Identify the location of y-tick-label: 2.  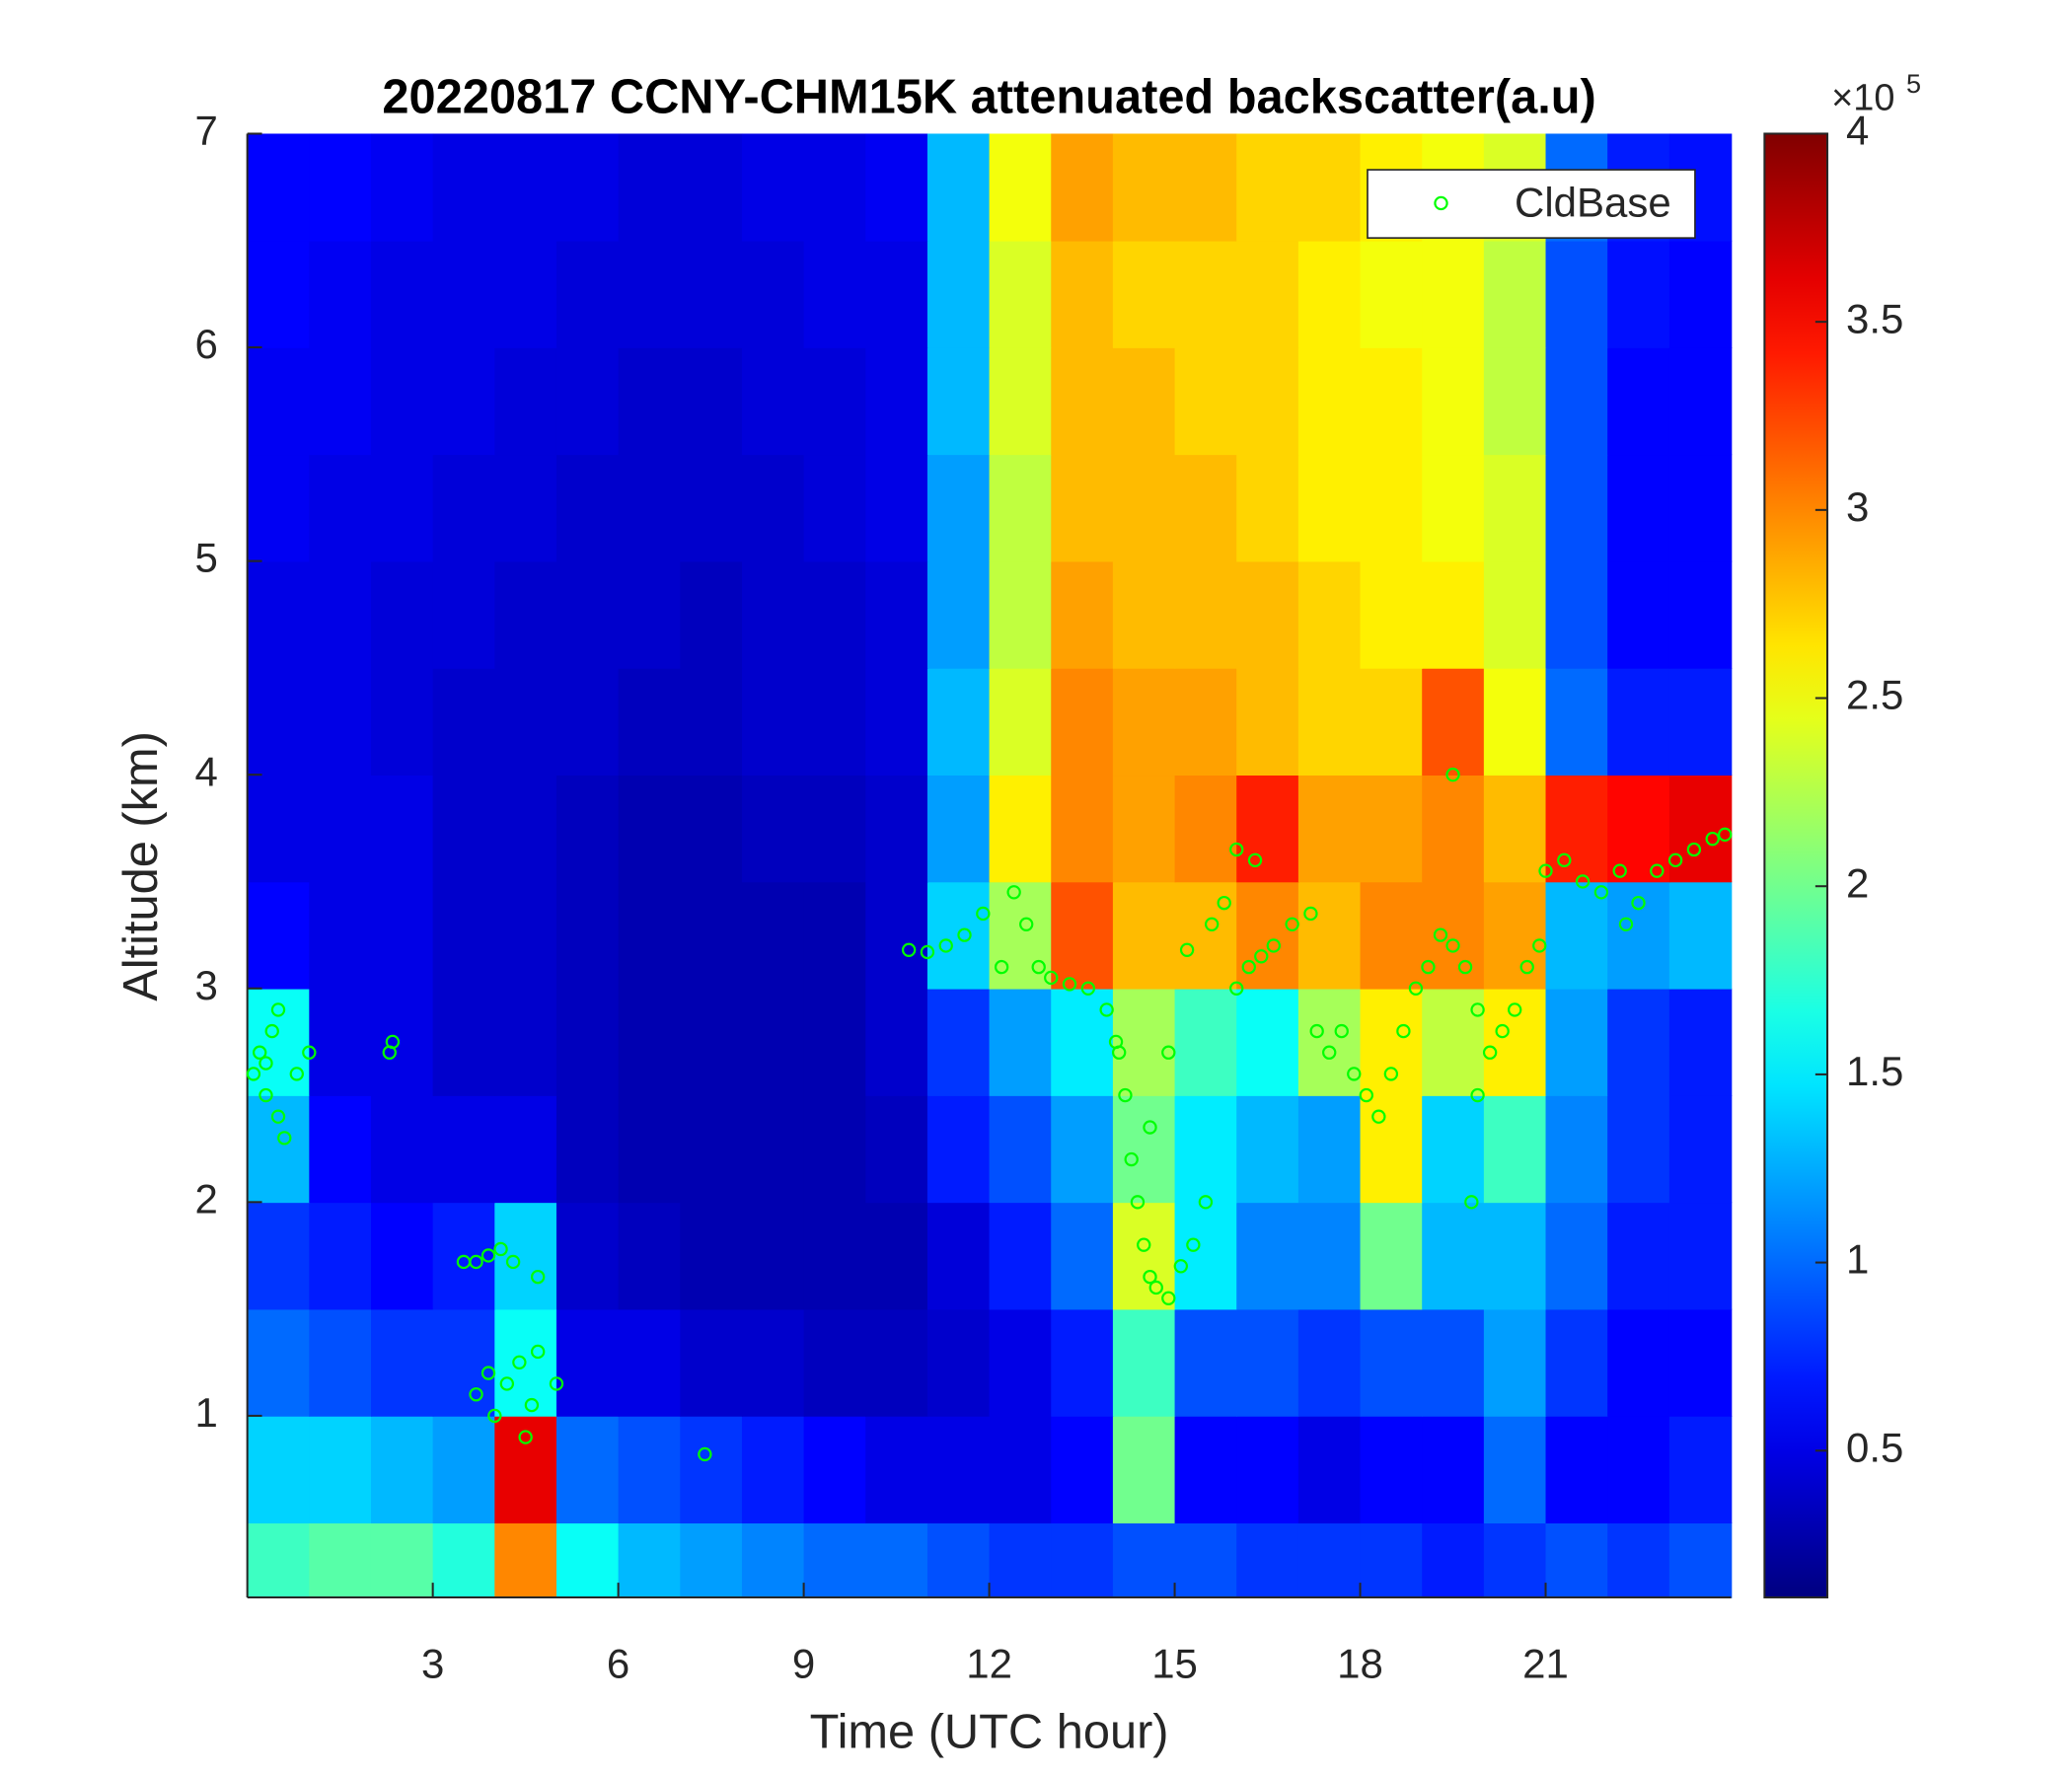
(205, 1198).